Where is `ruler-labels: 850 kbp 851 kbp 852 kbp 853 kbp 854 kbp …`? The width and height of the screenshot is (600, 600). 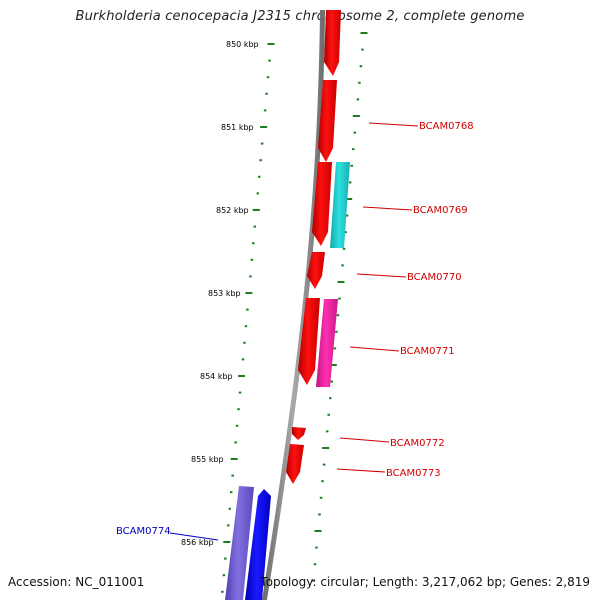 ruler-labels: 850 kbp 851 kbp 852 kbp 853 kbp 854 kbp … is located at coordinates (220, 293).